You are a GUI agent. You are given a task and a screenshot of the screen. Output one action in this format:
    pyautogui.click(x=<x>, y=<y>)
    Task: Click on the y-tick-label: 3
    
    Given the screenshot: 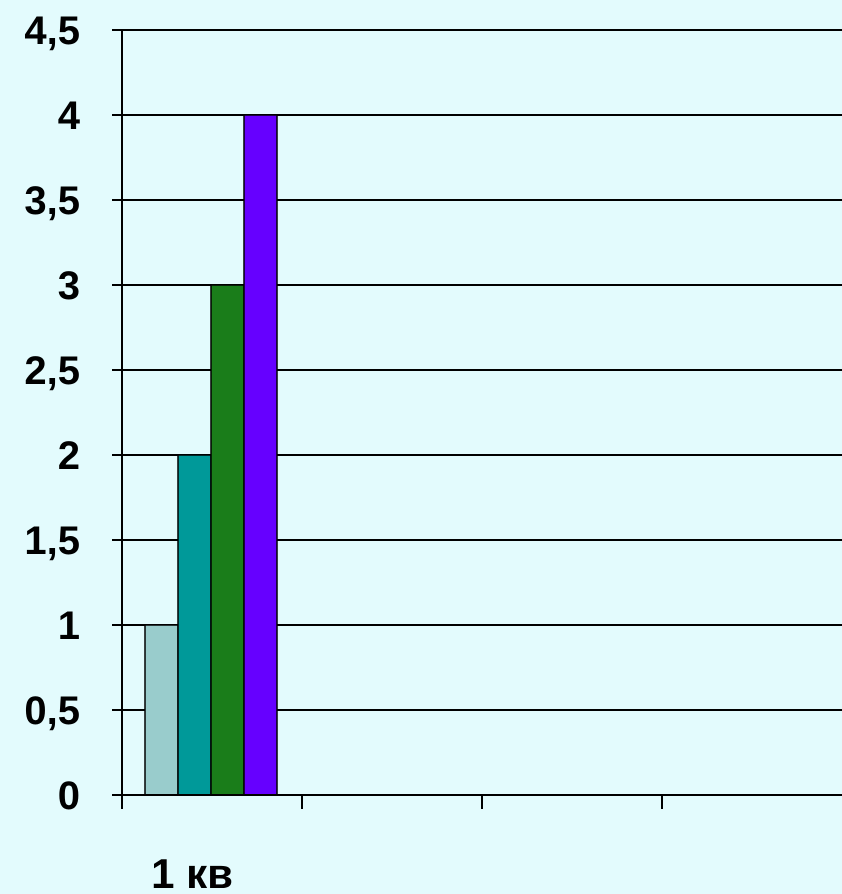 What is the action you would take?
    pyautogui.click(x=69, y=286)
    